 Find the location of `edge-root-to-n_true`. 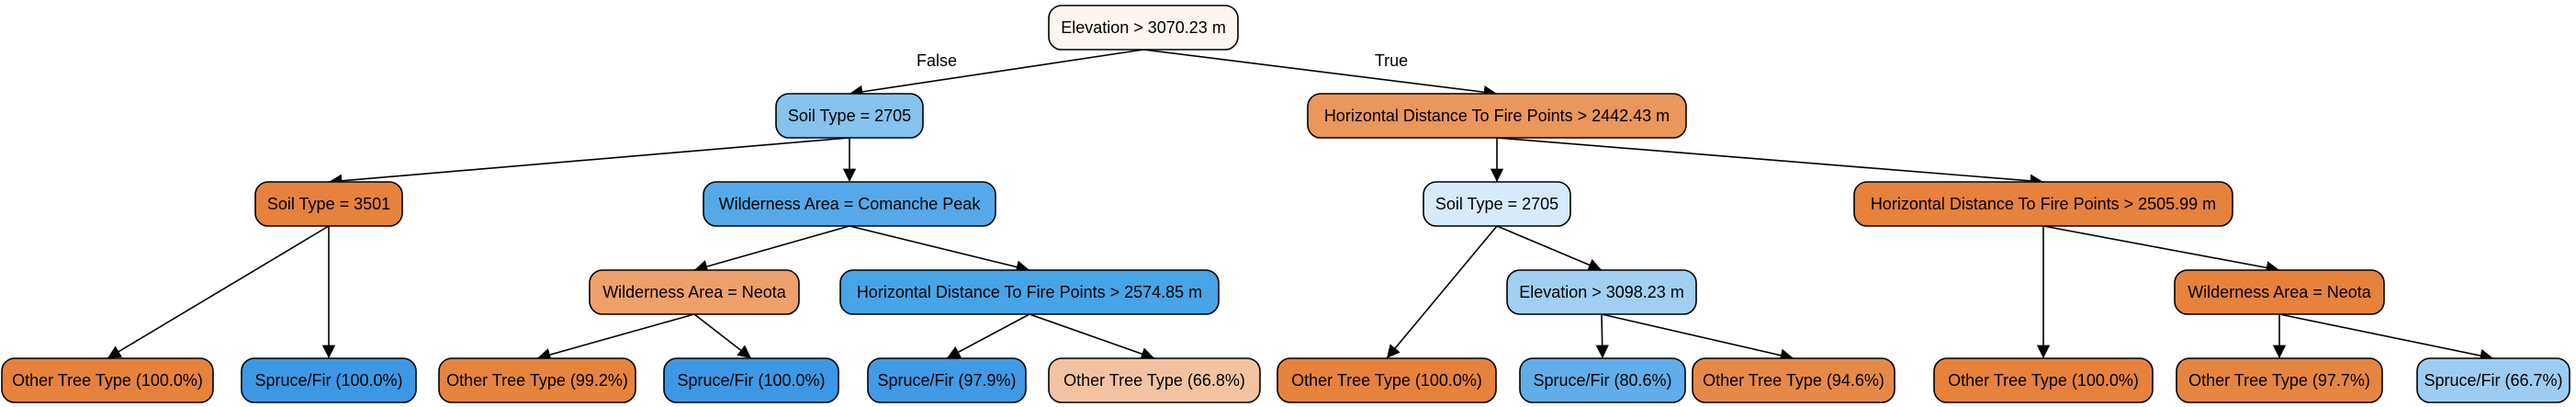

edge-root-to-n_true is located at coordinates (1320, 74).